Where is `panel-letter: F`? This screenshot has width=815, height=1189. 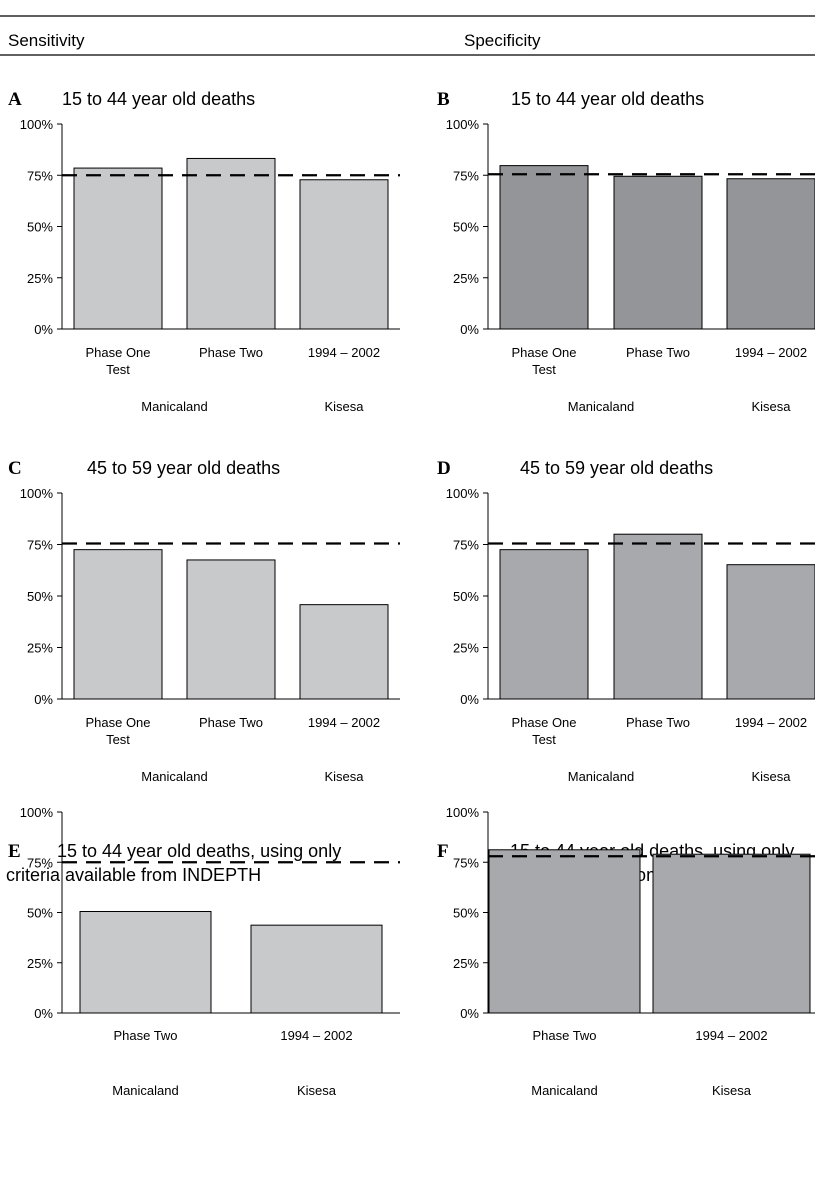
panel-letter: F is located at coordinates (443, 851).